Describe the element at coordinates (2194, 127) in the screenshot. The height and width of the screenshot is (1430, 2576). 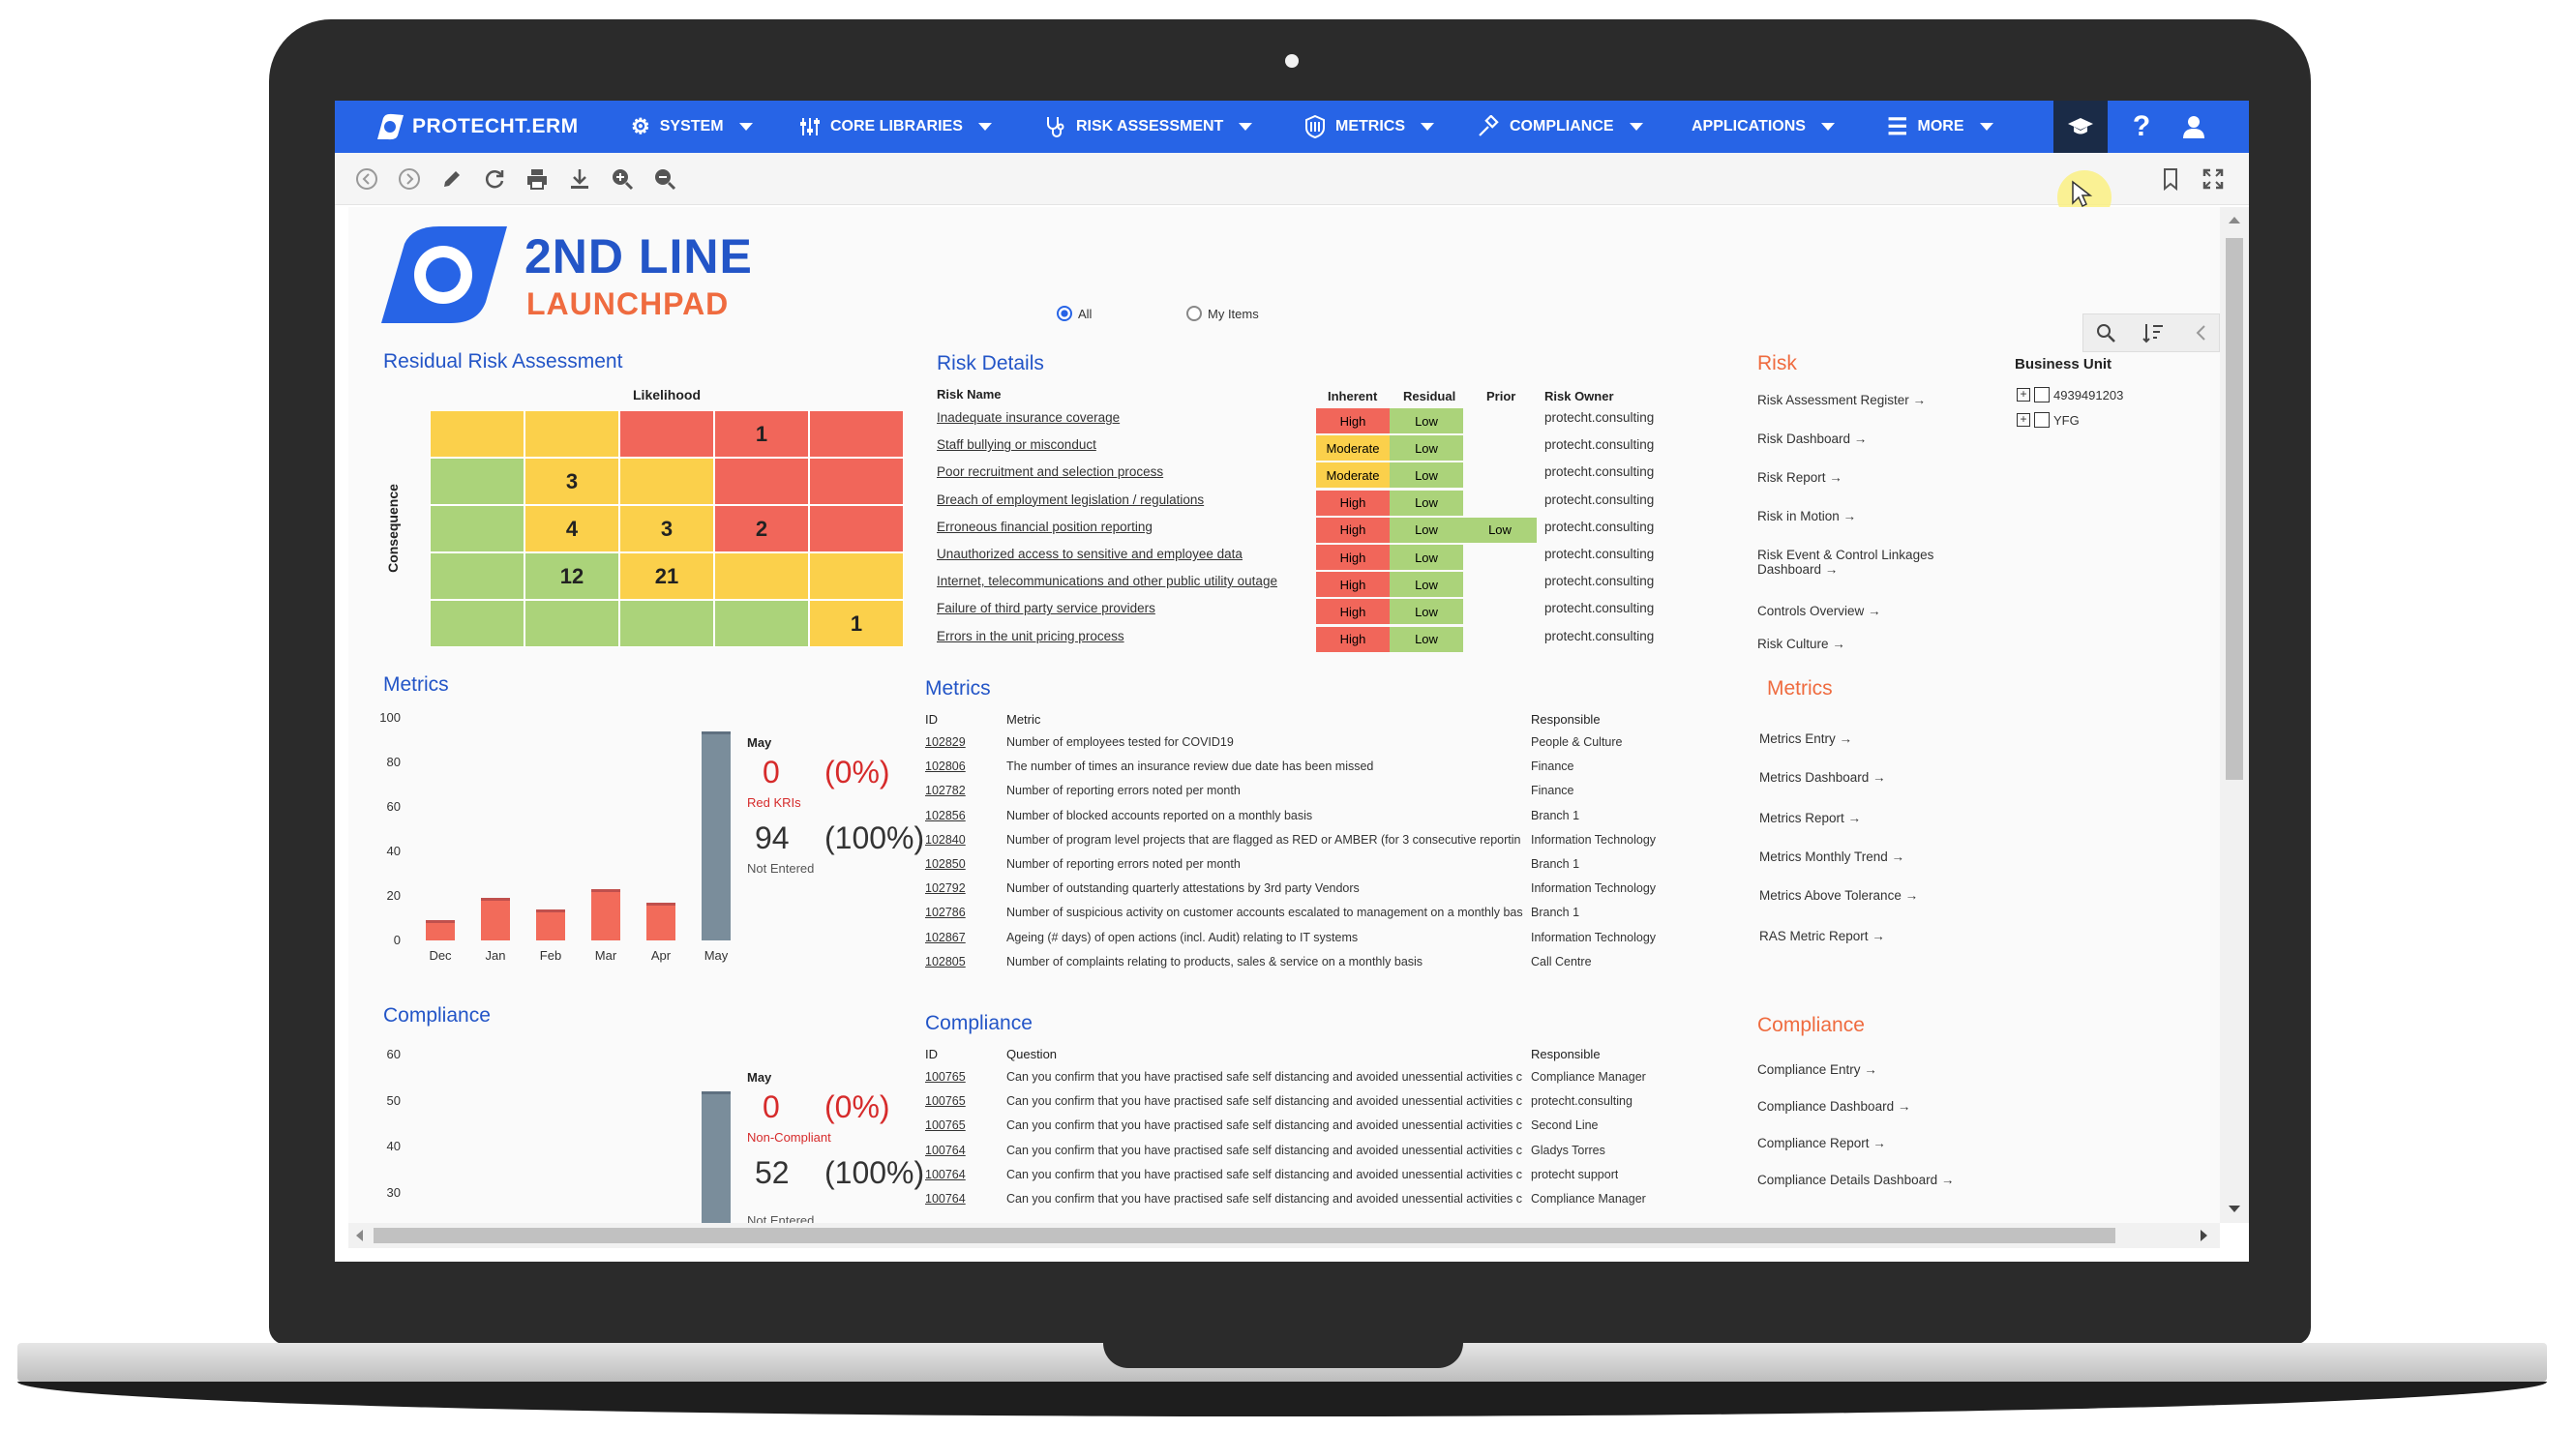
I see `user-button` at that location.